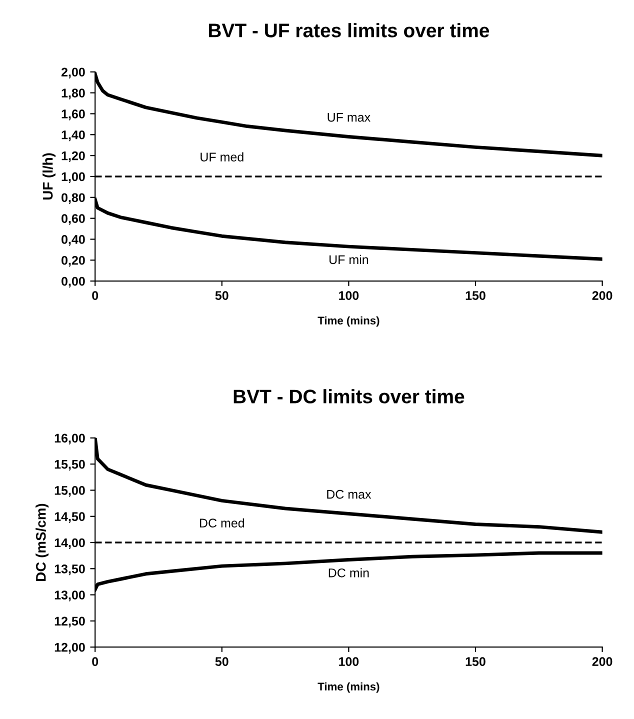 This screenshot has height=719, width=634. What do you see at coordinates (69, 596) in the screenshot?
I see `y-tick-label: 13,00` at bounding box center [69, 596].